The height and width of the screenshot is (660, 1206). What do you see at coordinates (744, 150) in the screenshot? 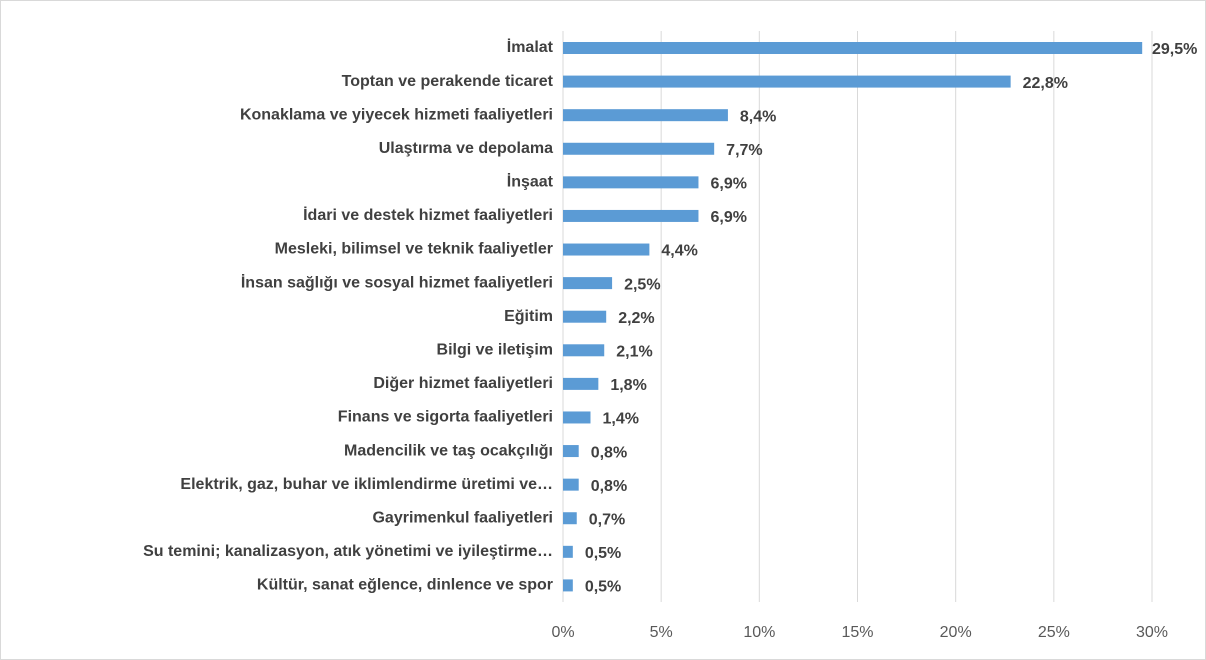
I see `value-label: 7,7%` at bounding box center [744, 150].